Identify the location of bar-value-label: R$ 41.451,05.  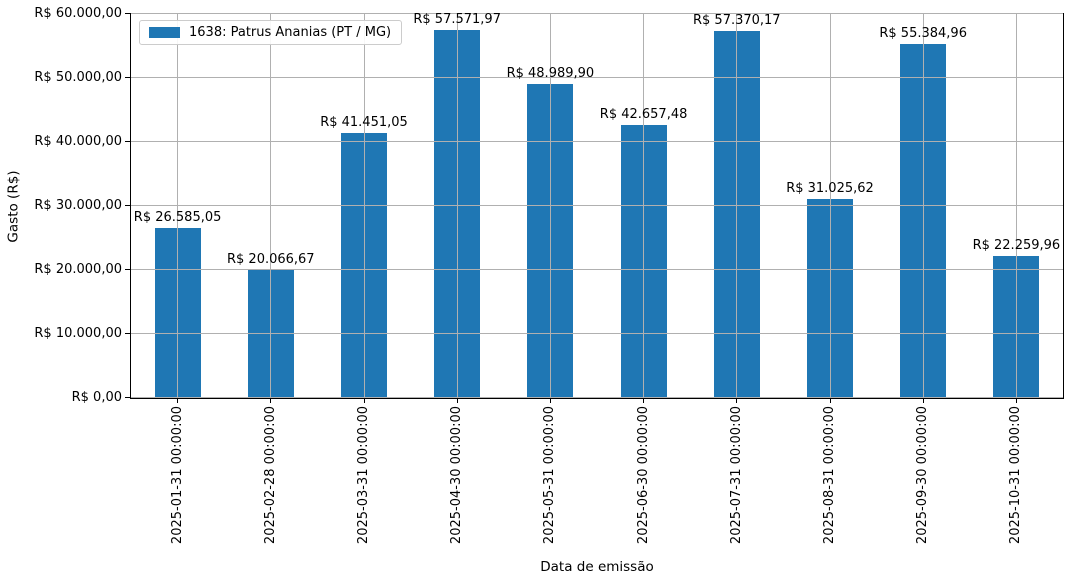
(364, 122).